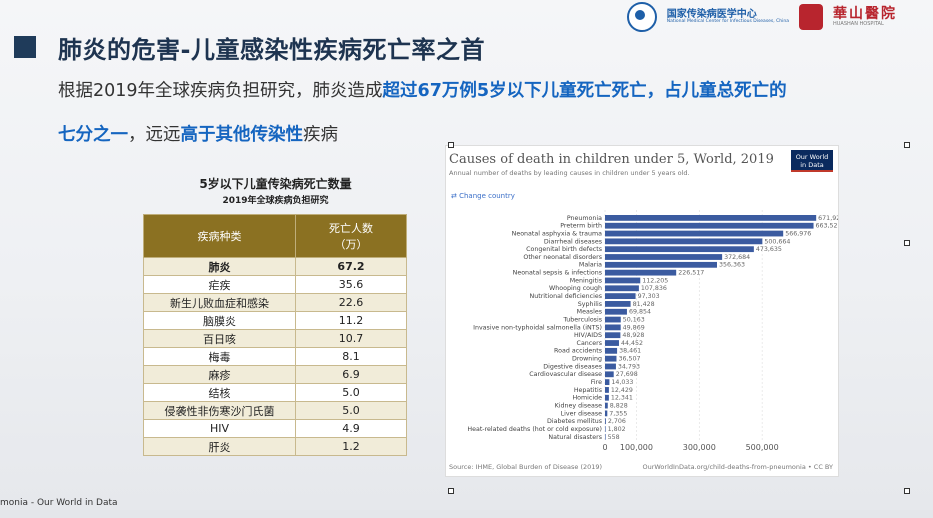  What do you see at coordinates (578, 351) in the screenshot?
I see `category-label: Road accidents` at bounding box center [578, 351].